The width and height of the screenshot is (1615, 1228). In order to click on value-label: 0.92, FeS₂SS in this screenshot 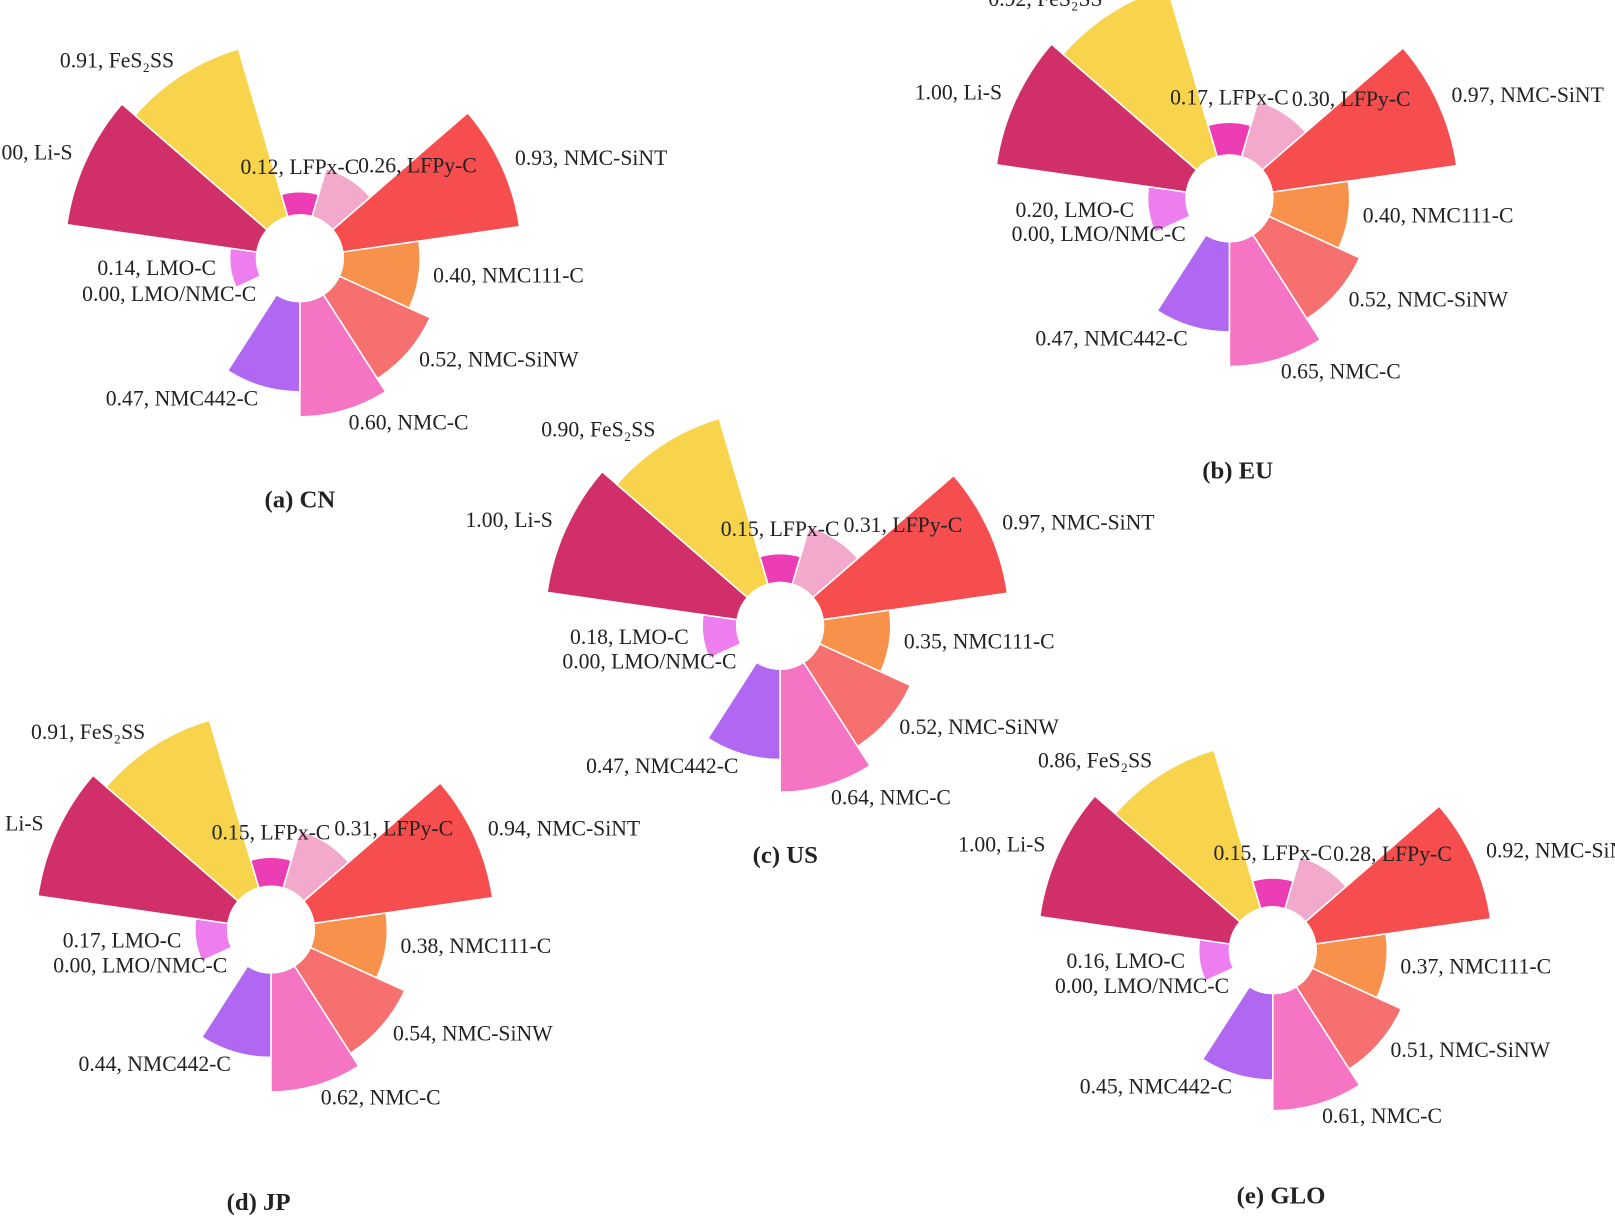, I will do `click(1045, 5)`.